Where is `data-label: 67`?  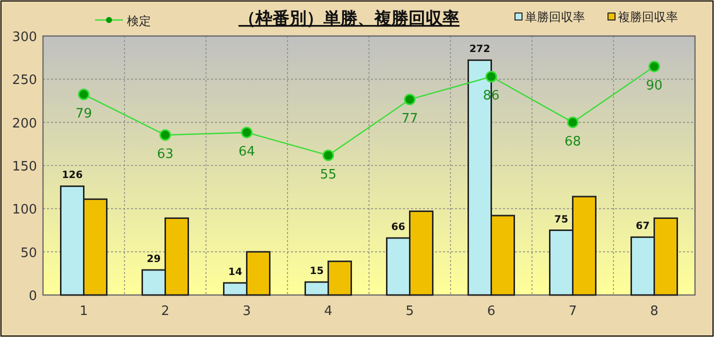 data-label: 67 is located at coordinates (643, 226).